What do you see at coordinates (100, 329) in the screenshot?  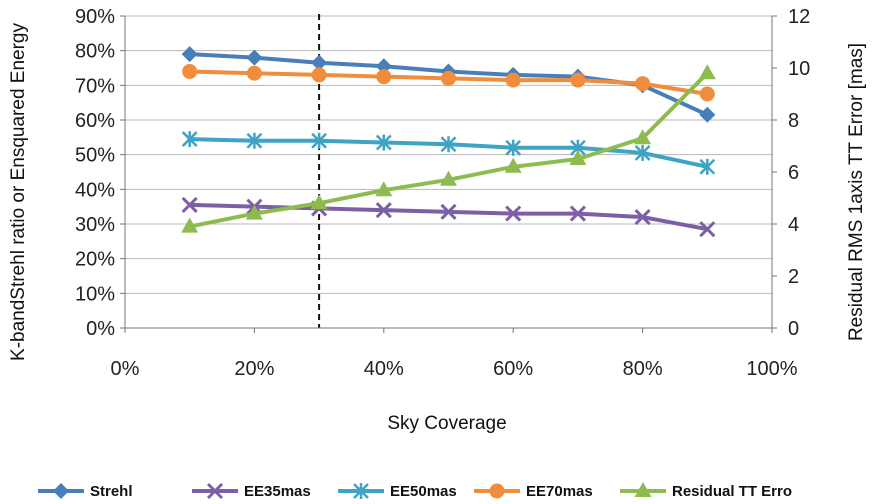 I see `left-y-tick-label: 0%` at bounding box center [100, 329].